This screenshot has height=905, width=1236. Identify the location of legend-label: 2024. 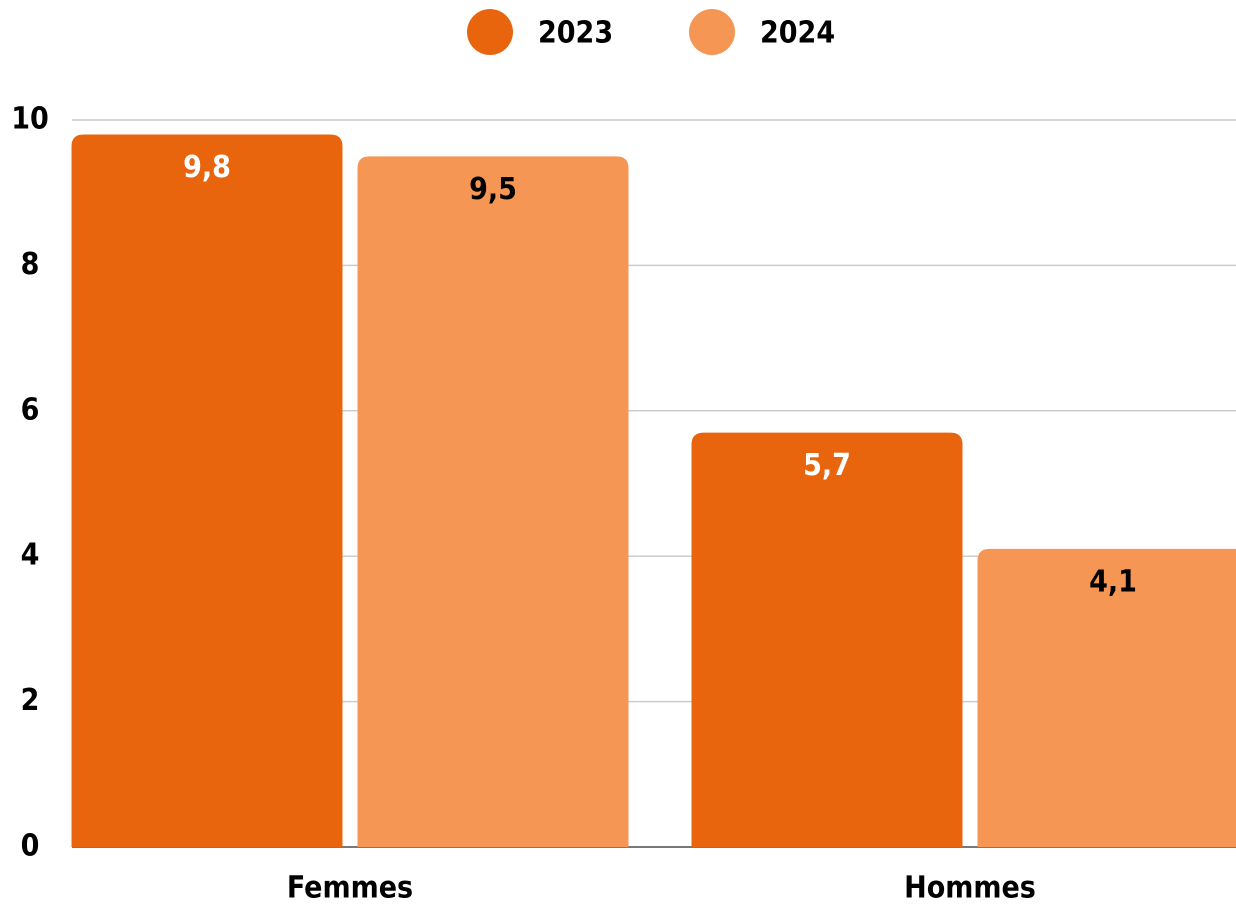
(797, 33).